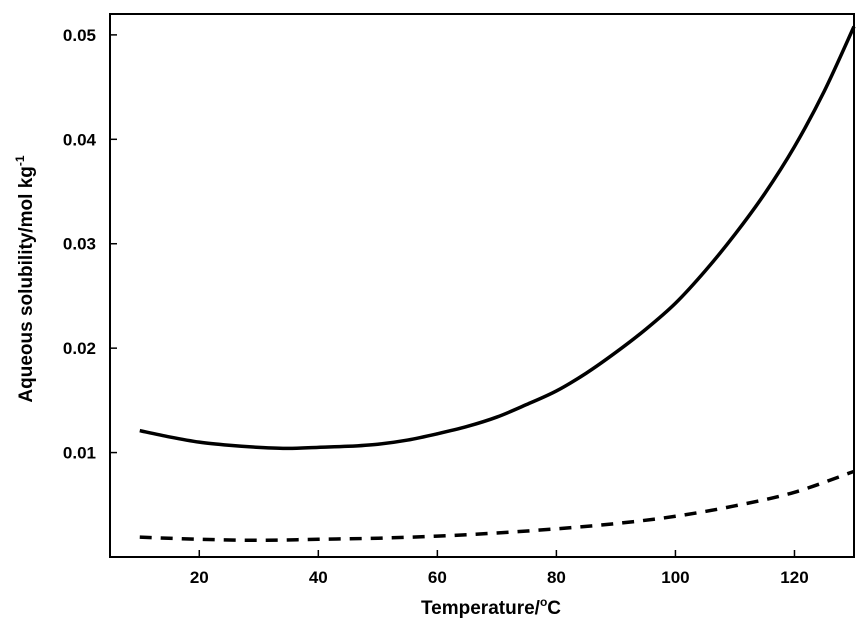 This screenshot has height=622, width=864. Describe the element at coordinates (497, 506) in the screenshot. I see `series-dashed-line` at that location.